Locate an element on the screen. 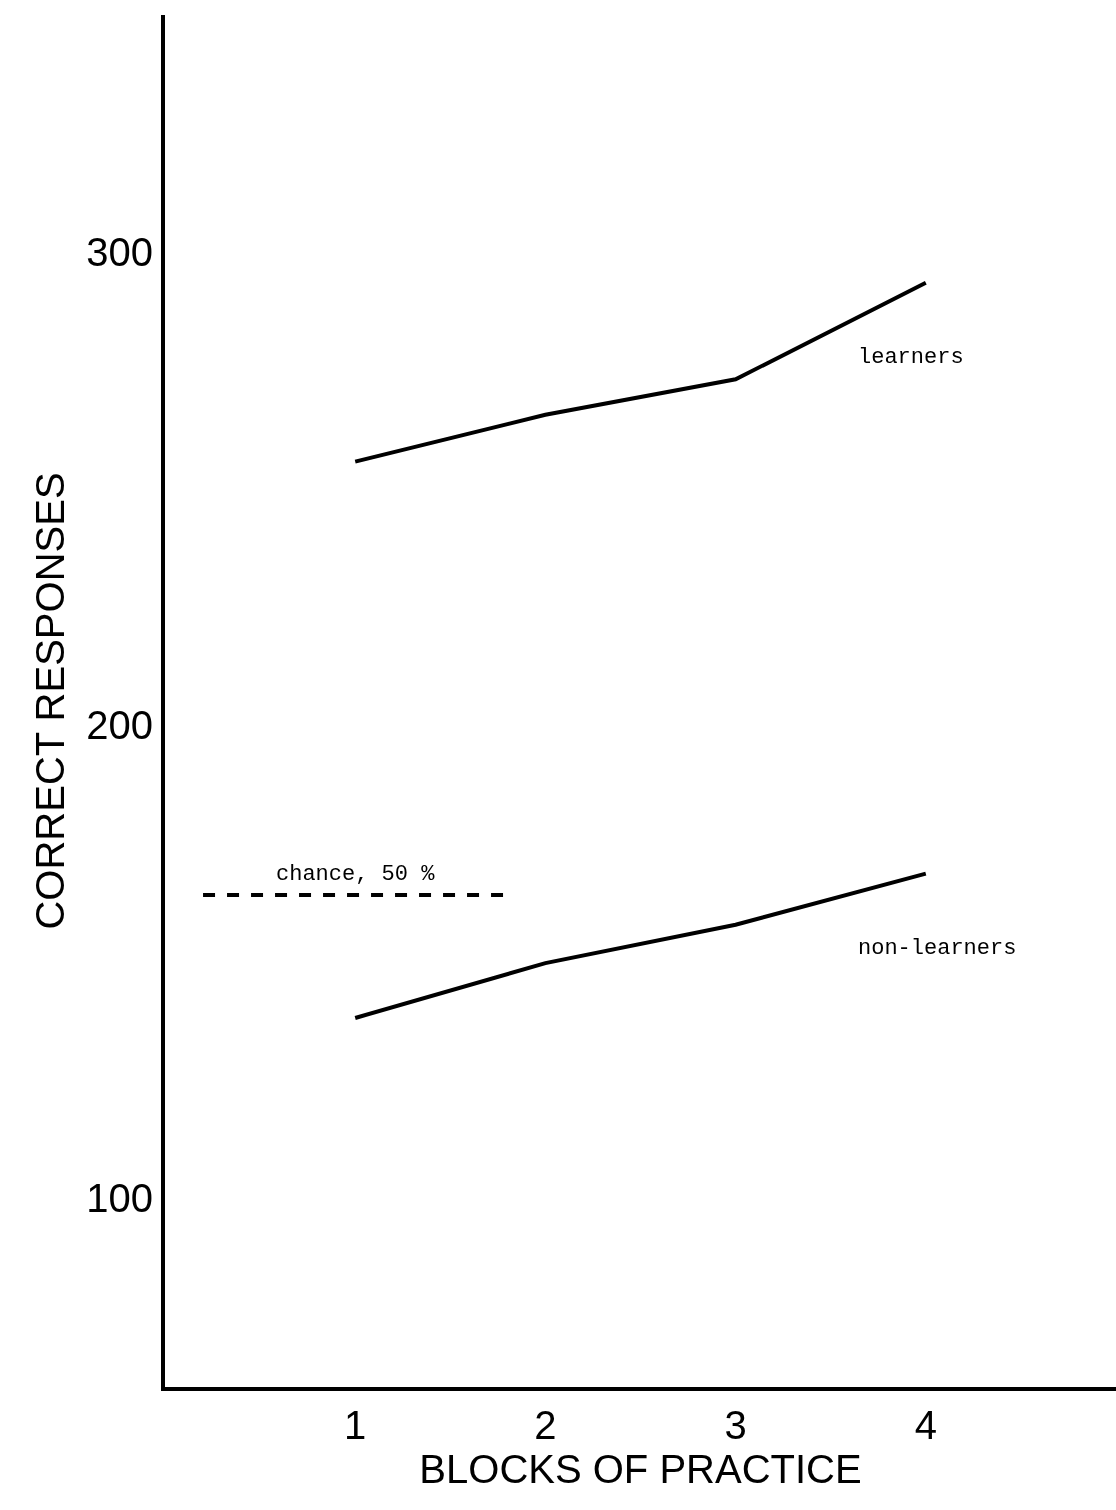  y-tick-label: 200 is located at coordinates (119, 724).